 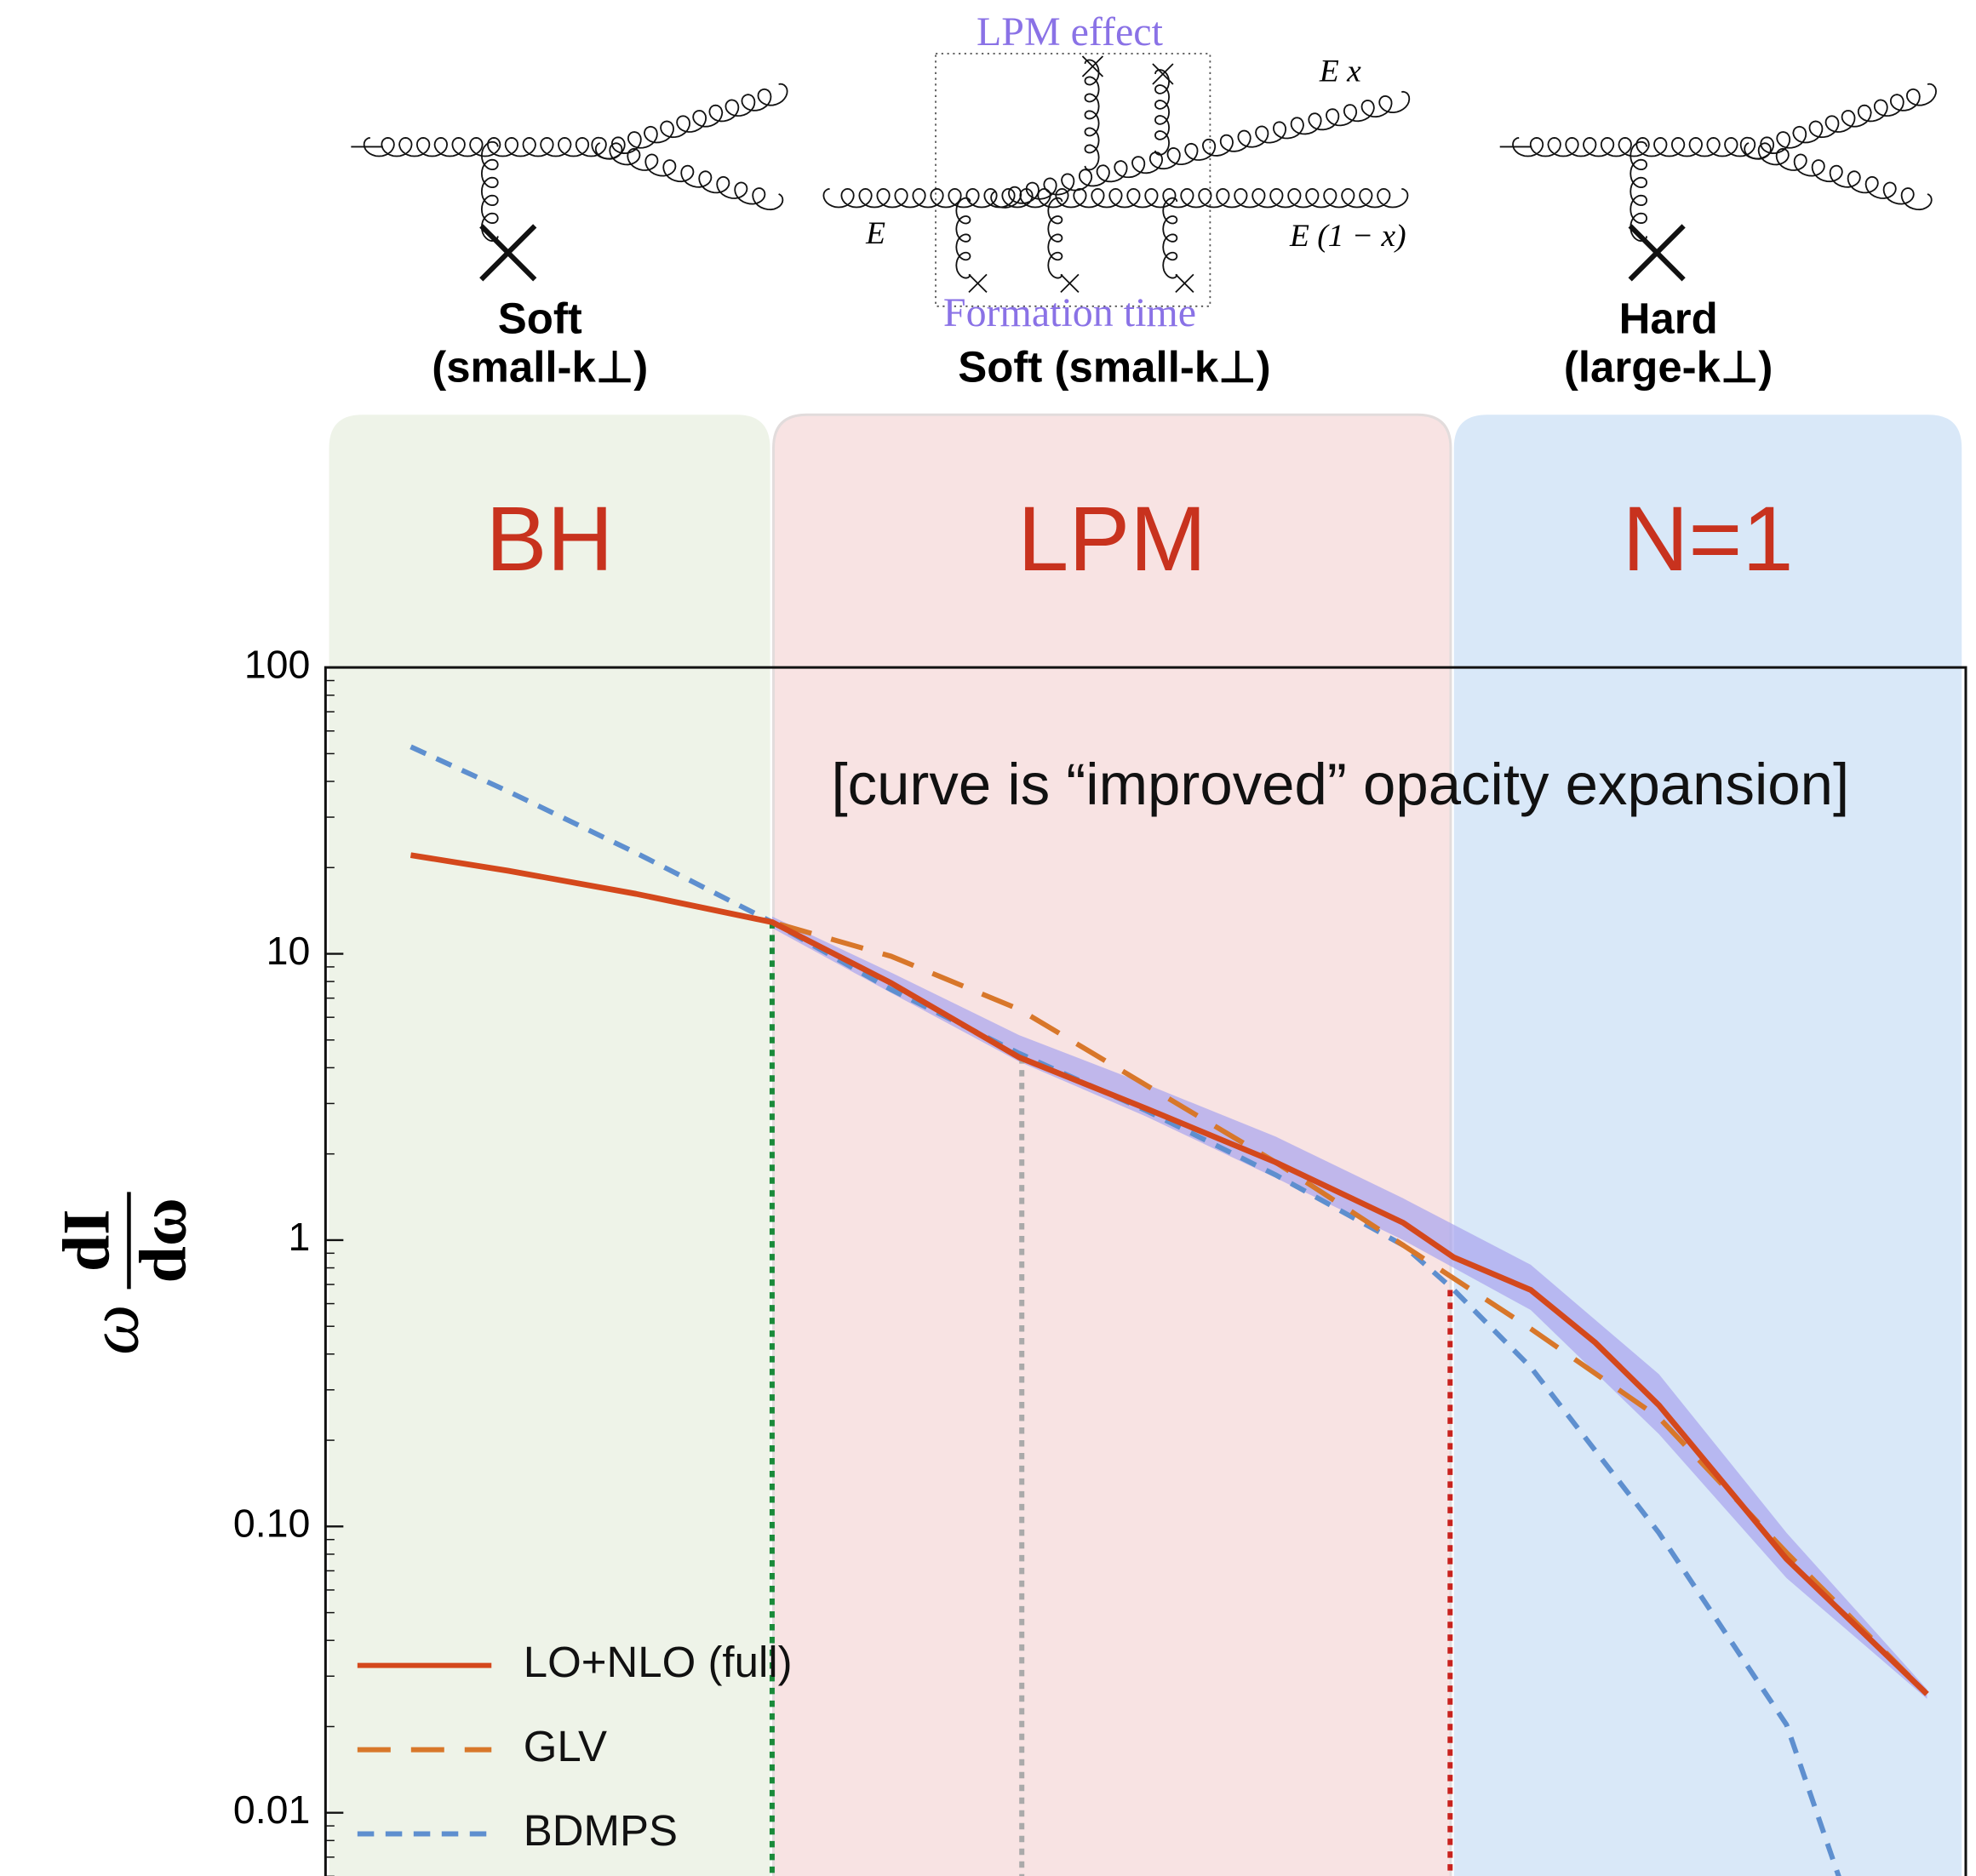 What do you see at coordinates (300, 1237) in the screenshot?
I see `y-tick-label: 1` at bounding box center [300, 1237].